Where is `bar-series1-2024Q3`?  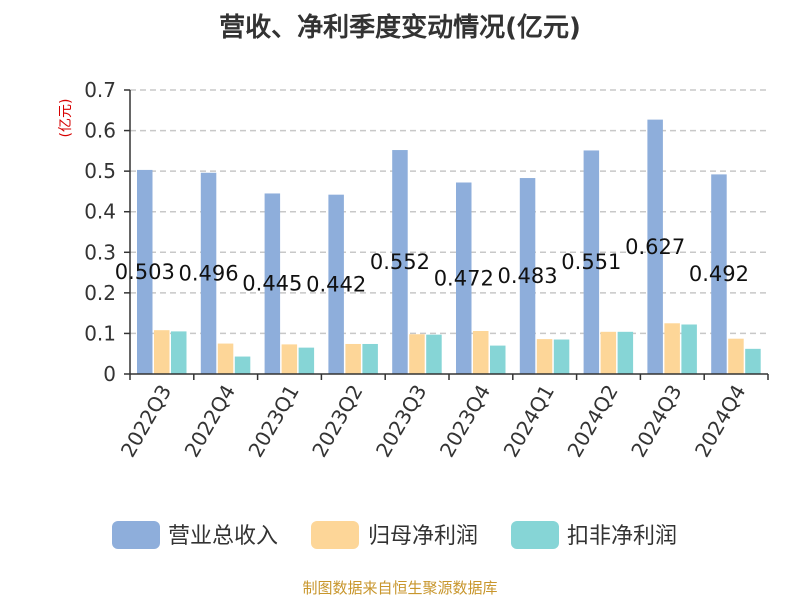 bar-series1-2024Q3 is located at coordinates (672, 348).